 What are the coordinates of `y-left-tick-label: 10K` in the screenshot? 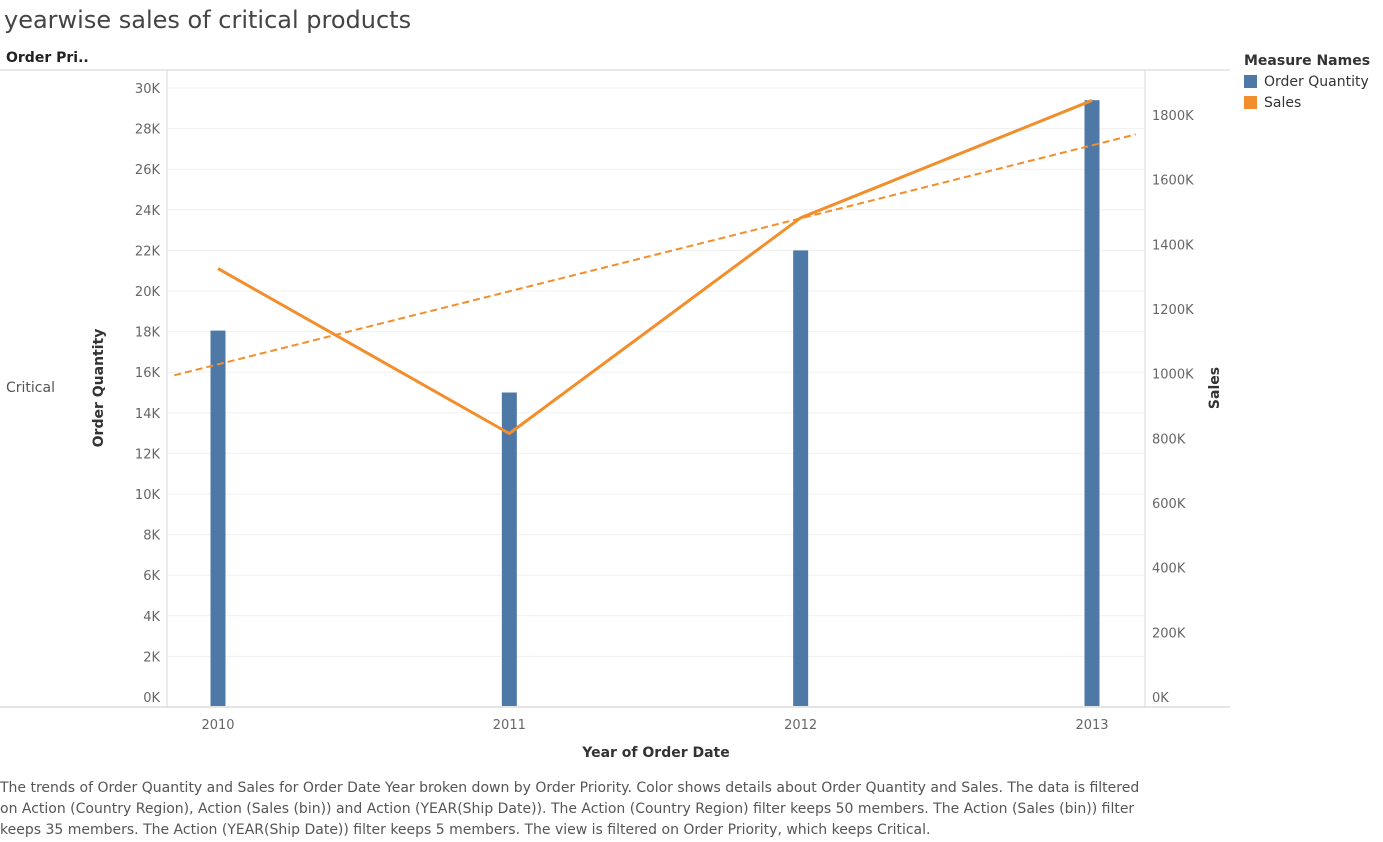 It's located at (148, 495).